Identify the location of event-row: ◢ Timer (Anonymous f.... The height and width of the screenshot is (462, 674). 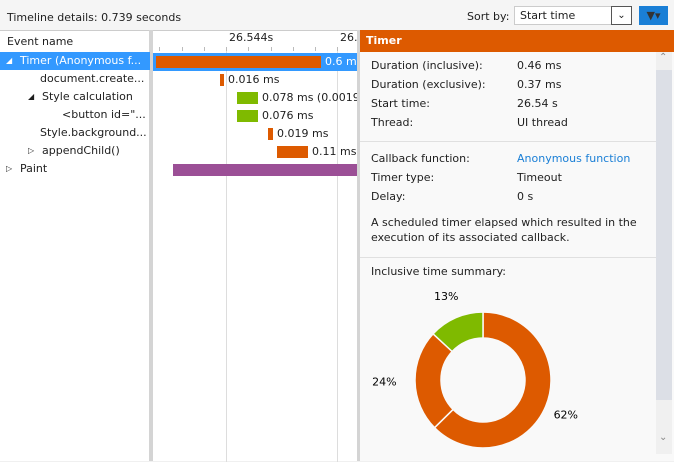
(75, 61).